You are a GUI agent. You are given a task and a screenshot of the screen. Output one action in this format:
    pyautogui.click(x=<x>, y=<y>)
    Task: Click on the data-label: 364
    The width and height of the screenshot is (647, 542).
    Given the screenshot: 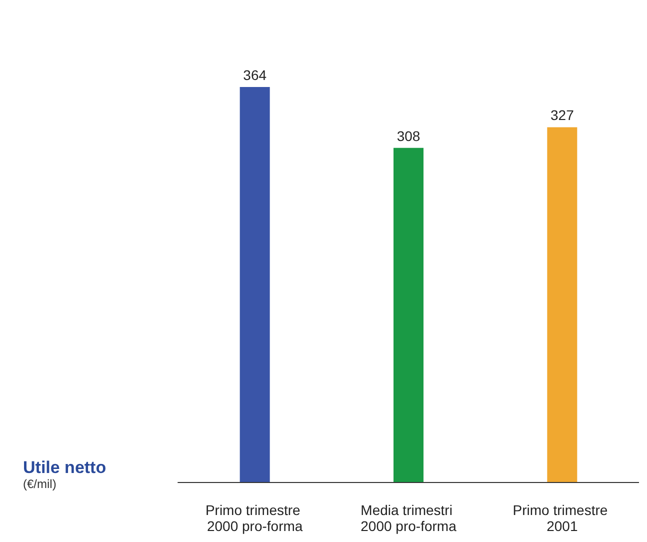 What is the action you would take?
    pyautogui.click(x=255, y=75)
    